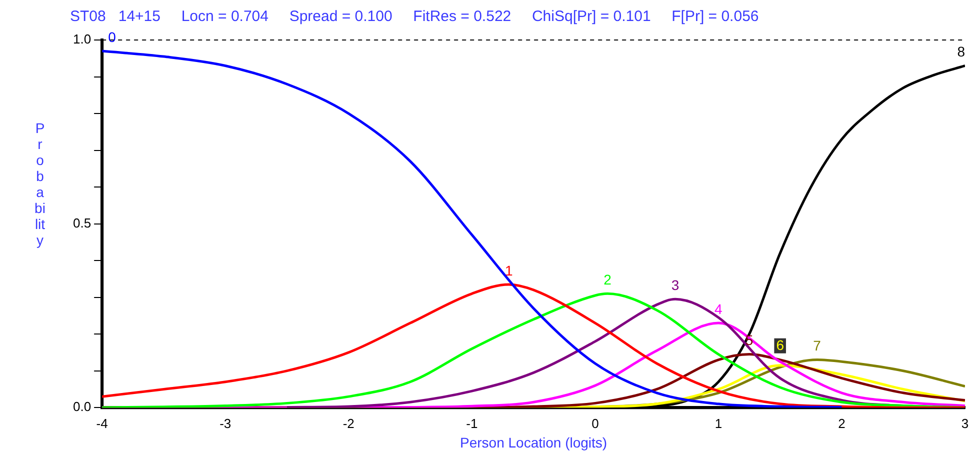 Image resolution: width=979 pixels, height=456 pixels. Describe the element at coordinates (82, 406) in the screenshot. I see `y-tick-label: 0.0` at that location.